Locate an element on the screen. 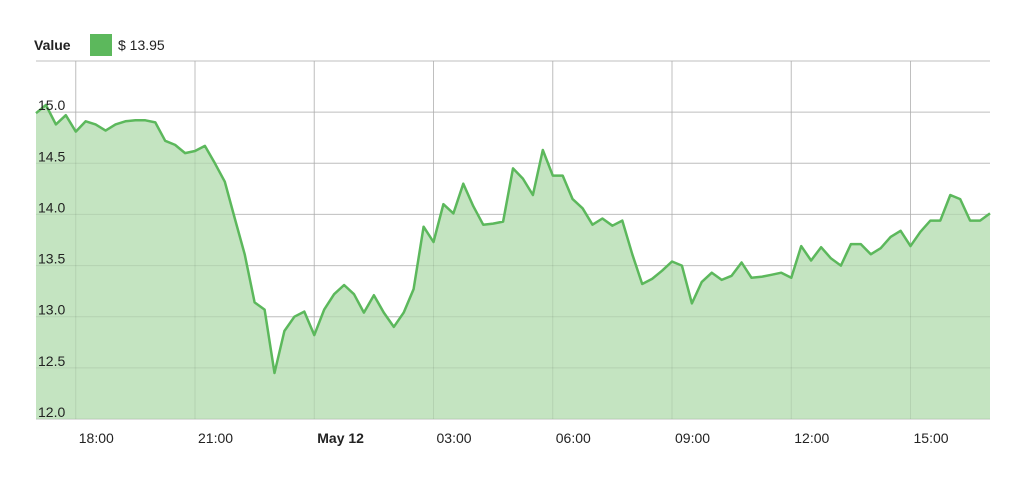 The image size is (1024, 480). y-tick-label: 15.0 is located at coordinates (51, 105).